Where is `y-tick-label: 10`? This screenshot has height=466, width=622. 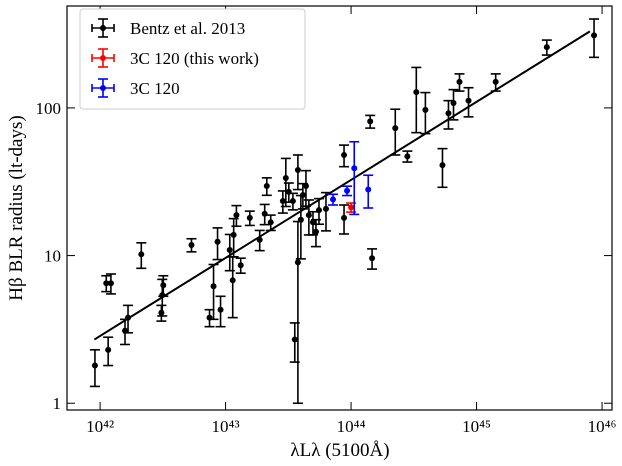 y-tick-label: 10 is located at coordinates (52, 256).